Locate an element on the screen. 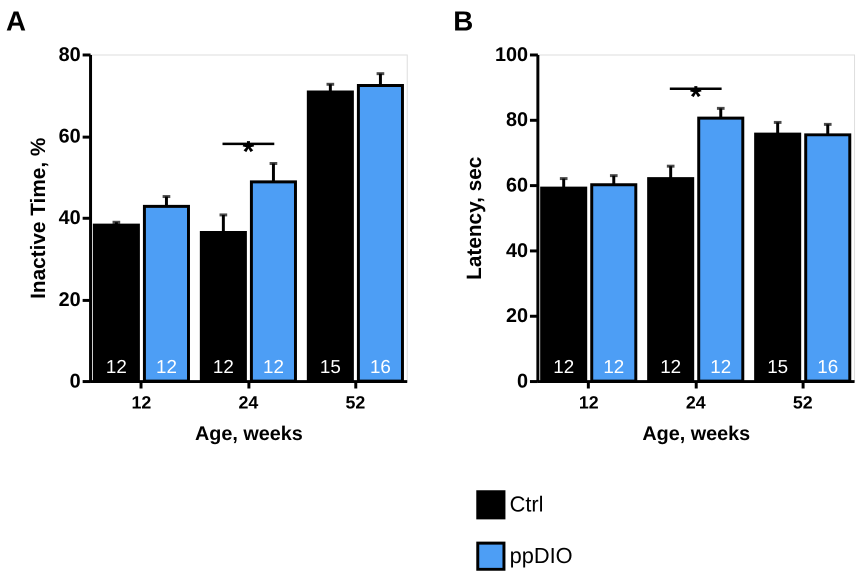  chart-title: A is located at coordinates (16, 21).